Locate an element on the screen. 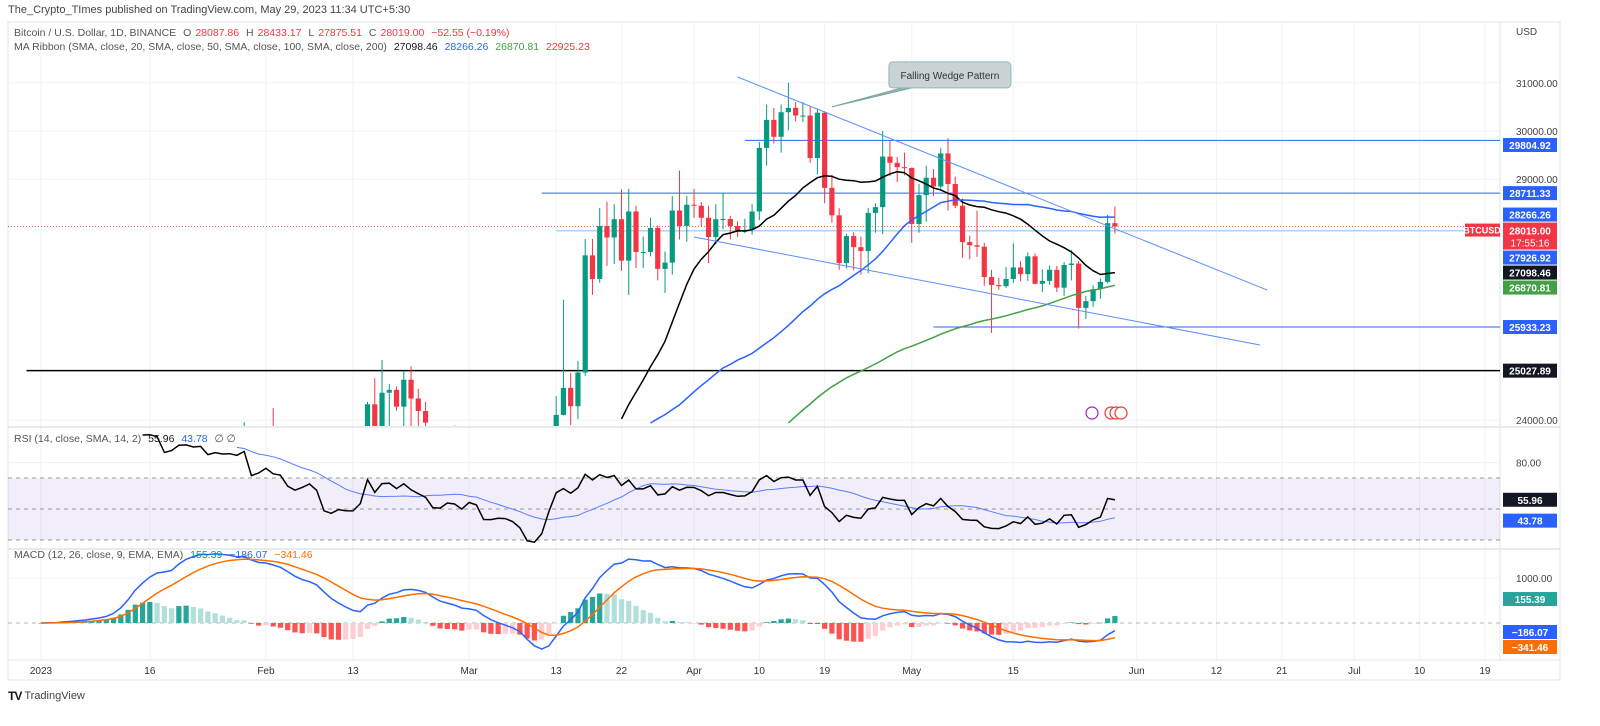 This screenshot has height=726, width=1600. macd-signal-badge: −341.46 is located at coordinates (1530, 648).